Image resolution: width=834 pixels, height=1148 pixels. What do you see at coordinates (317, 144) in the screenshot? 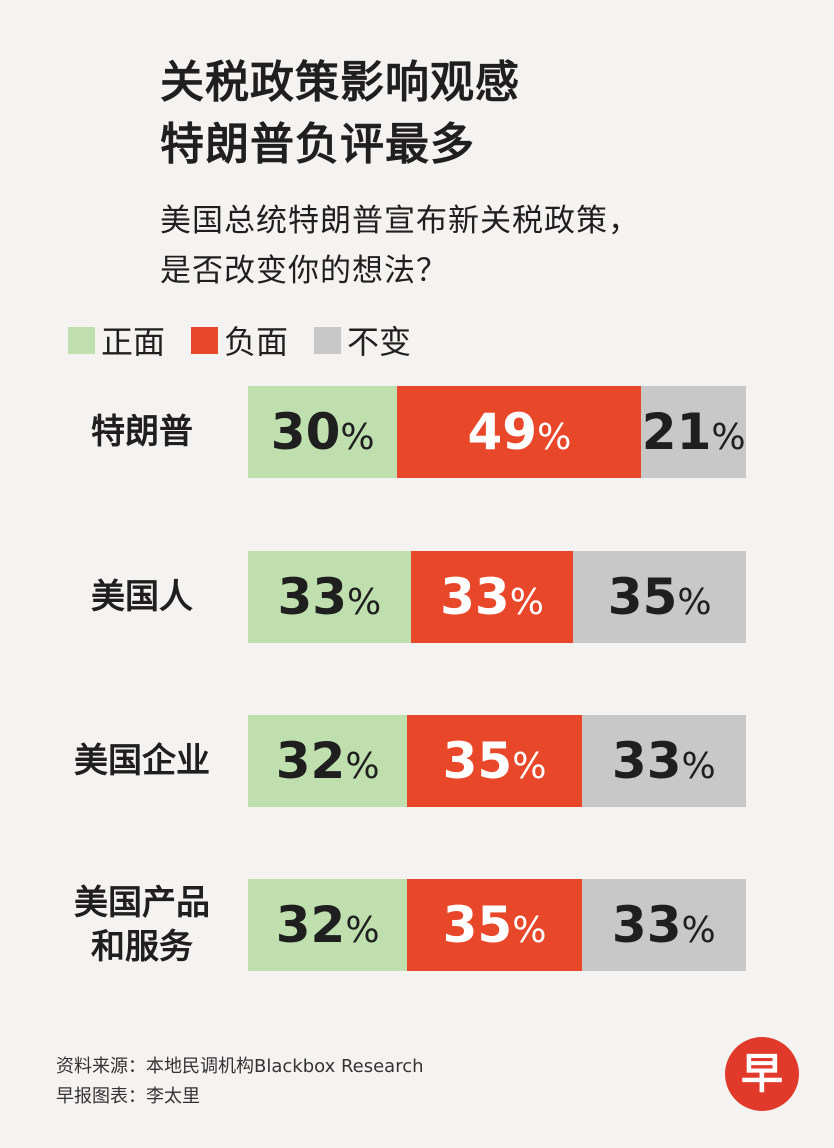
I see `title-line-2: 特朗普负评最多` at bounding box center [317, 144].